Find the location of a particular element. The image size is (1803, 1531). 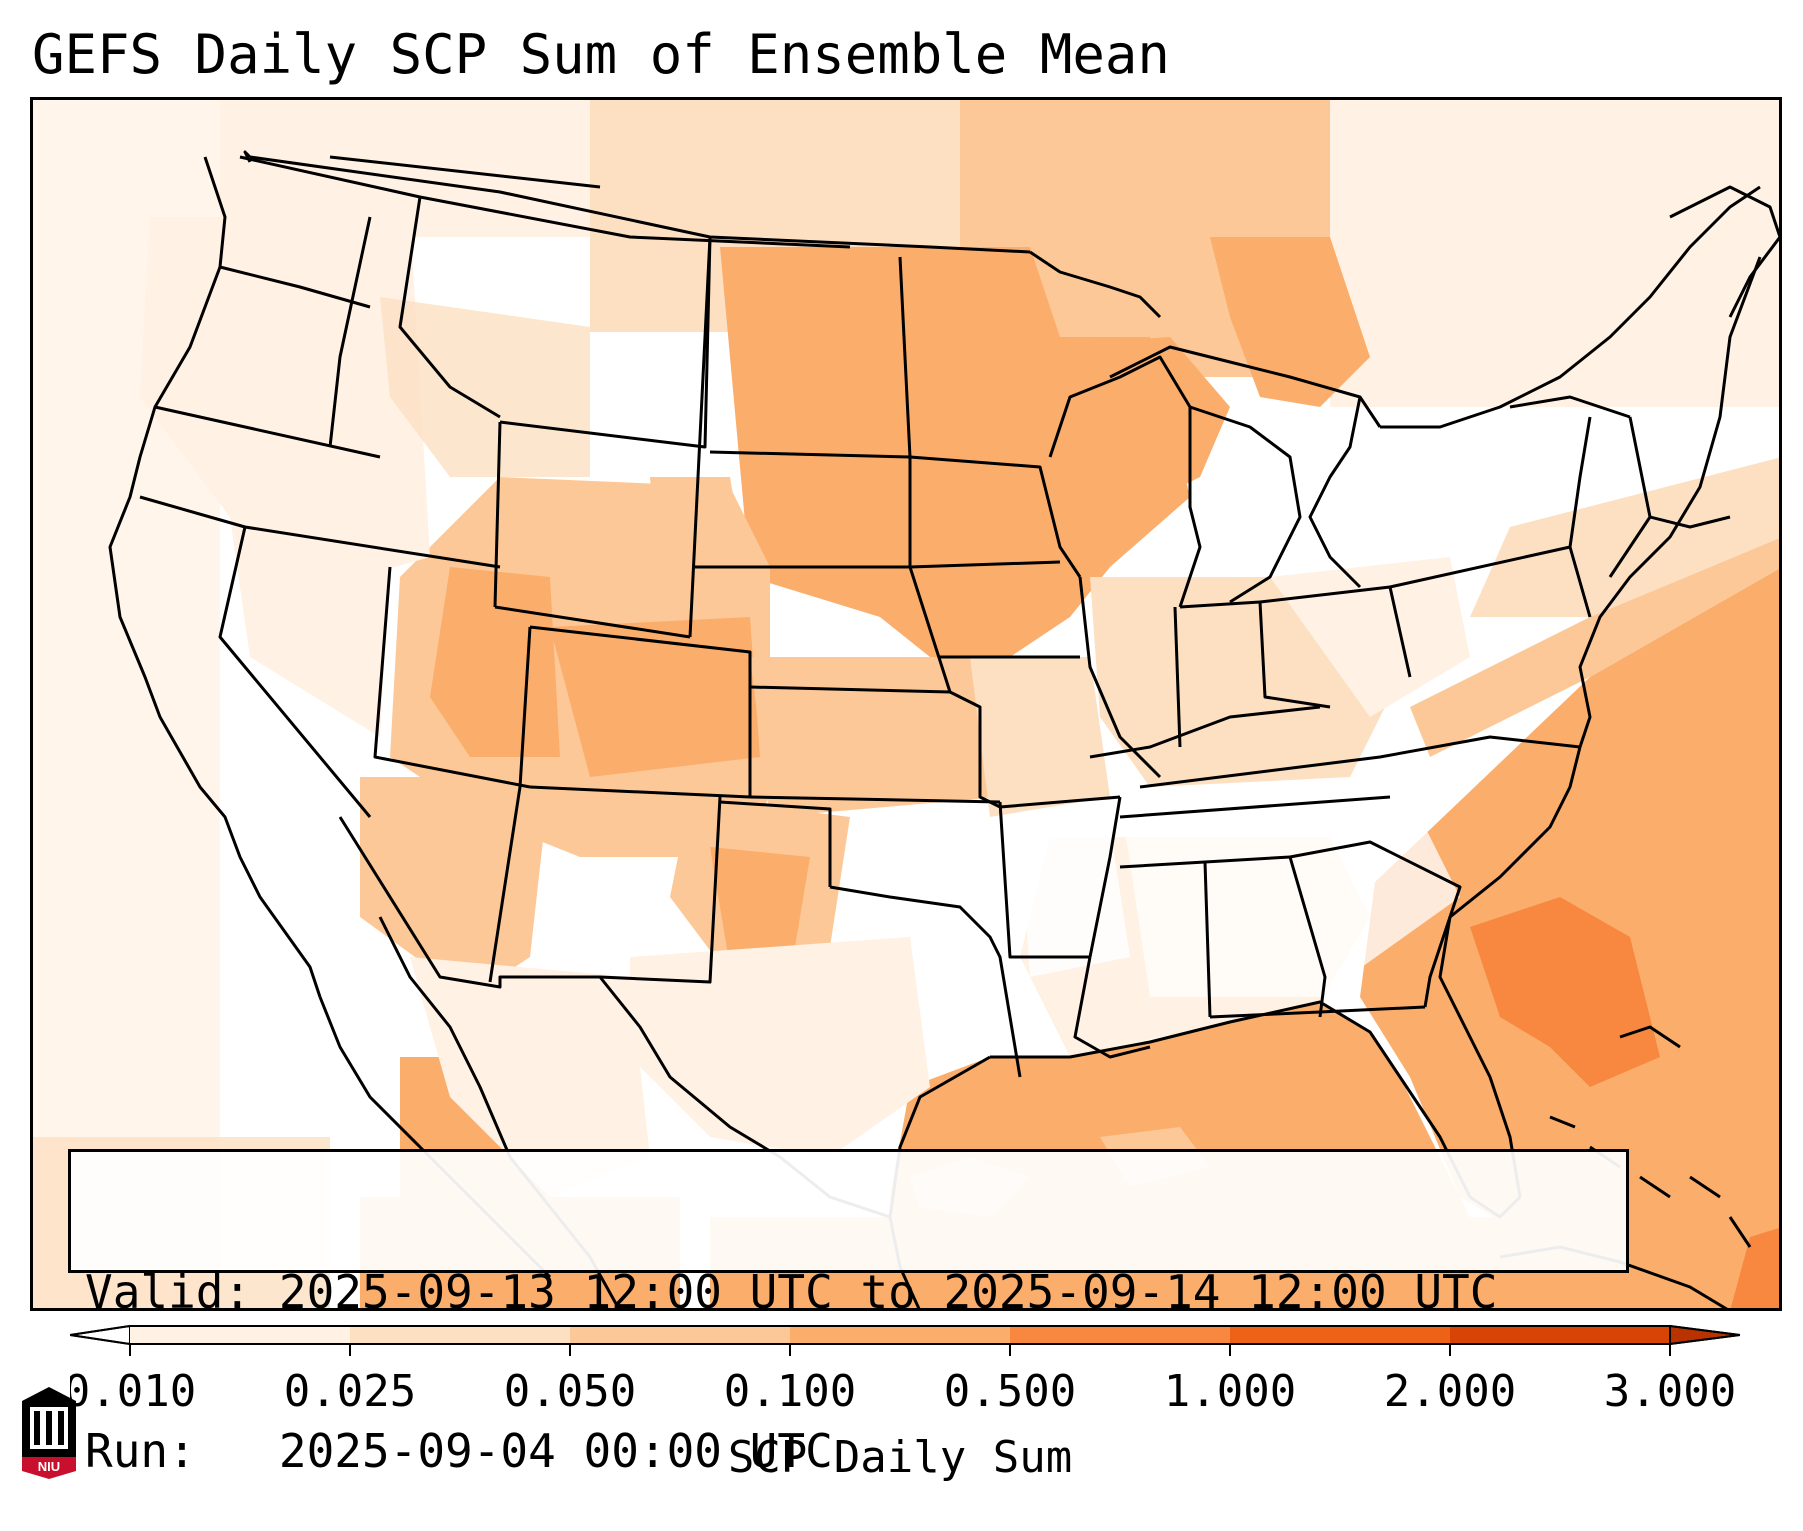

colorbar-tick-label: 1.000 is located at coordinates (1230, 1391).